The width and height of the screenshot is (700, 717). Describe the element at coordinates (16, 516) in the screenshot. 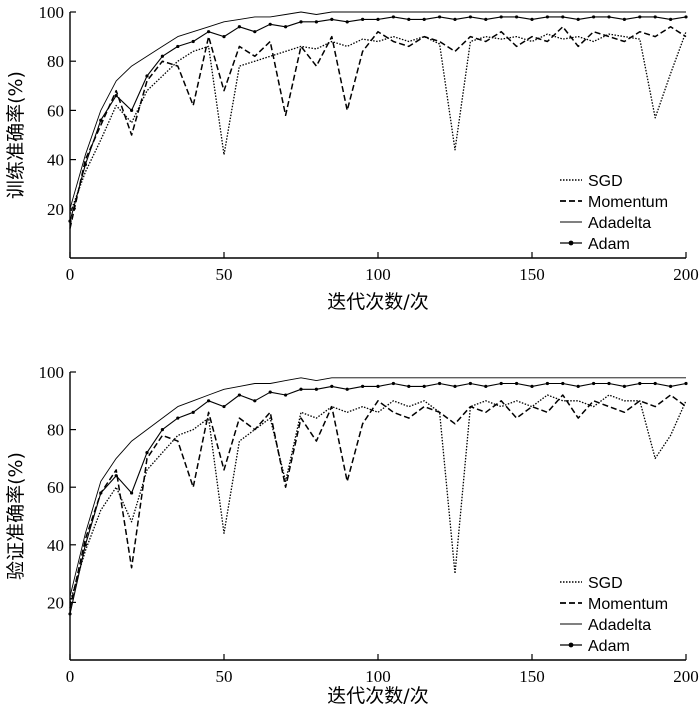

I see `y-axis-title: 验证准确率(%)` at that location.